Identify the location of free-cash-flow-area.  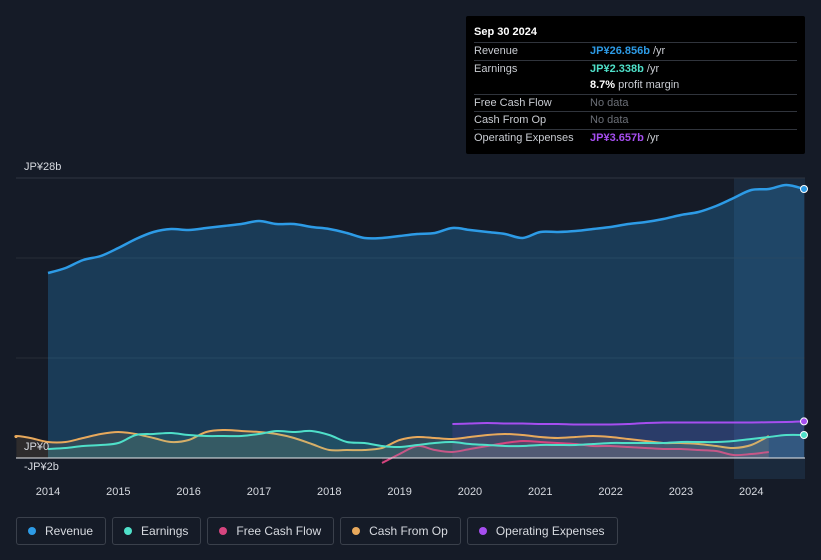
(575, 451).